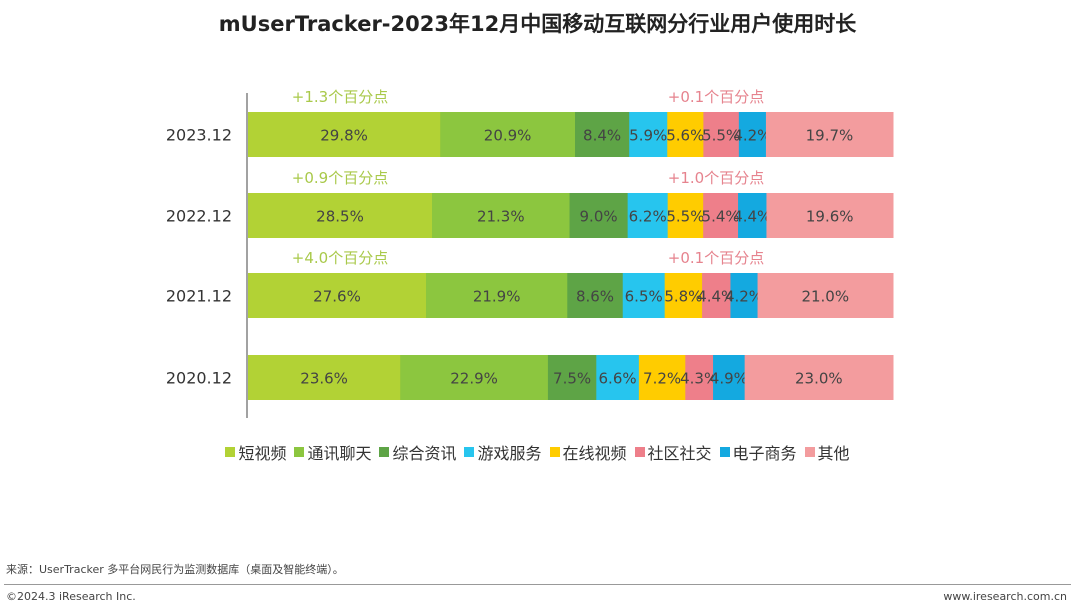 The image size is (1075, 610). Describe the element at coordinates (199, 378) in the screenshot. I see `category-label: 2020.12` at that location.